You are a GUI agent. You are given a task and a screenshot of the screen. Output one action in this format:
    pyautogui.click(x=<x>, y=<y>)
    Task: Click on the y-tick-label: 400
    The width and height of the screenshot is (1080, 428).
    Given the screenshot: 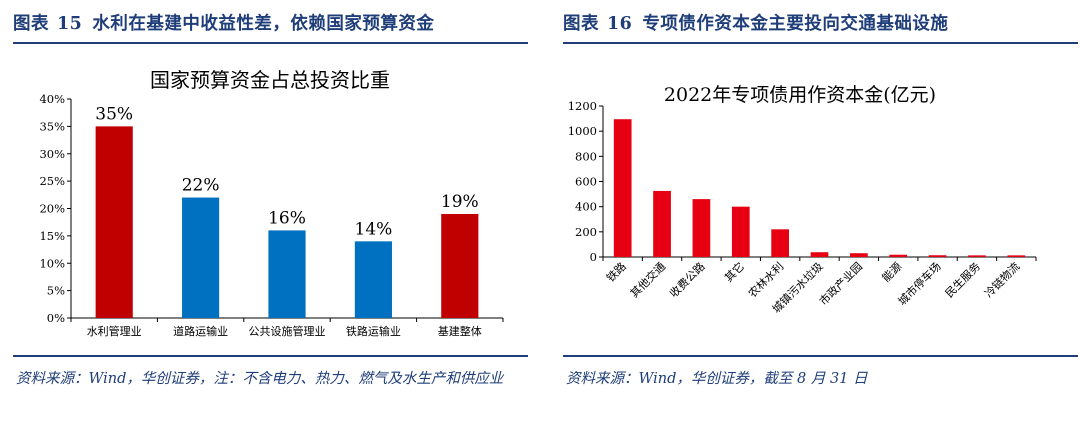 What is the action you would take?
    pyautogui.click(x=586, y=207)
    